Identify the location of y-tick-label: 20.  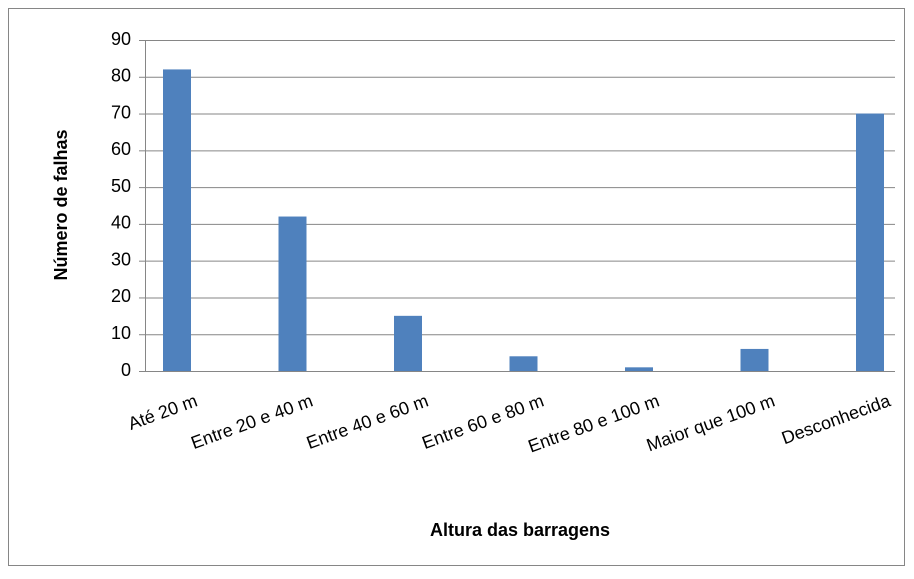
(121, 296).